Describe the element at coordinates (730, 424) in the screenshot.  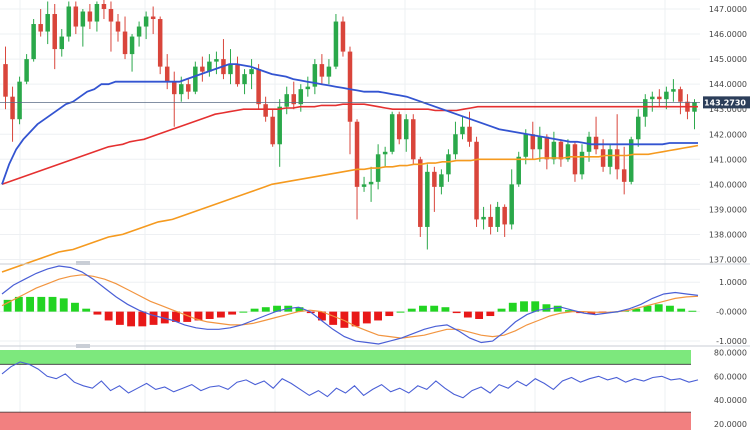
I see `rsi-axis-tick: 20.0000` at that location.